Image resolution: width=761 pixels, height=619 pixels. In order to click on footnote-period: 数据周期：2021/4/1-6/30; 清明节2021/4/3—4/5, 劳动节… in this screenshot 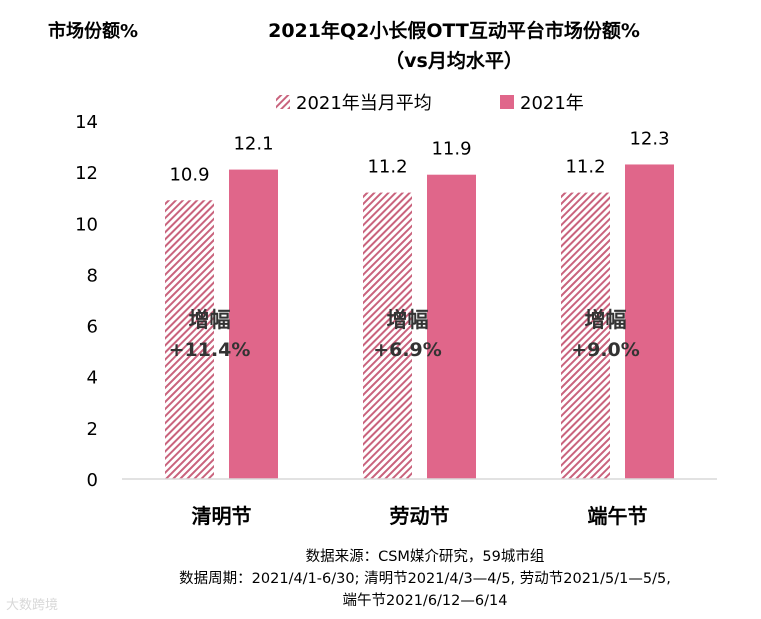, I will do `click(425, 578)`.